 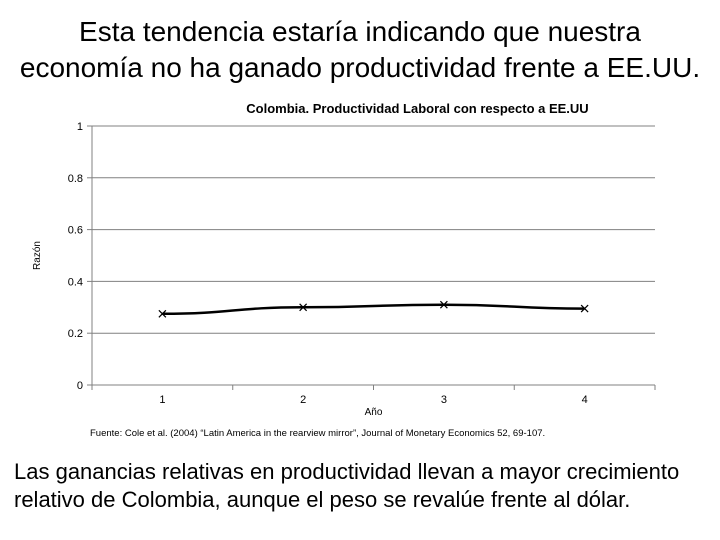 I want to click on y-tick-label: 0, so click(x=80, y=386).